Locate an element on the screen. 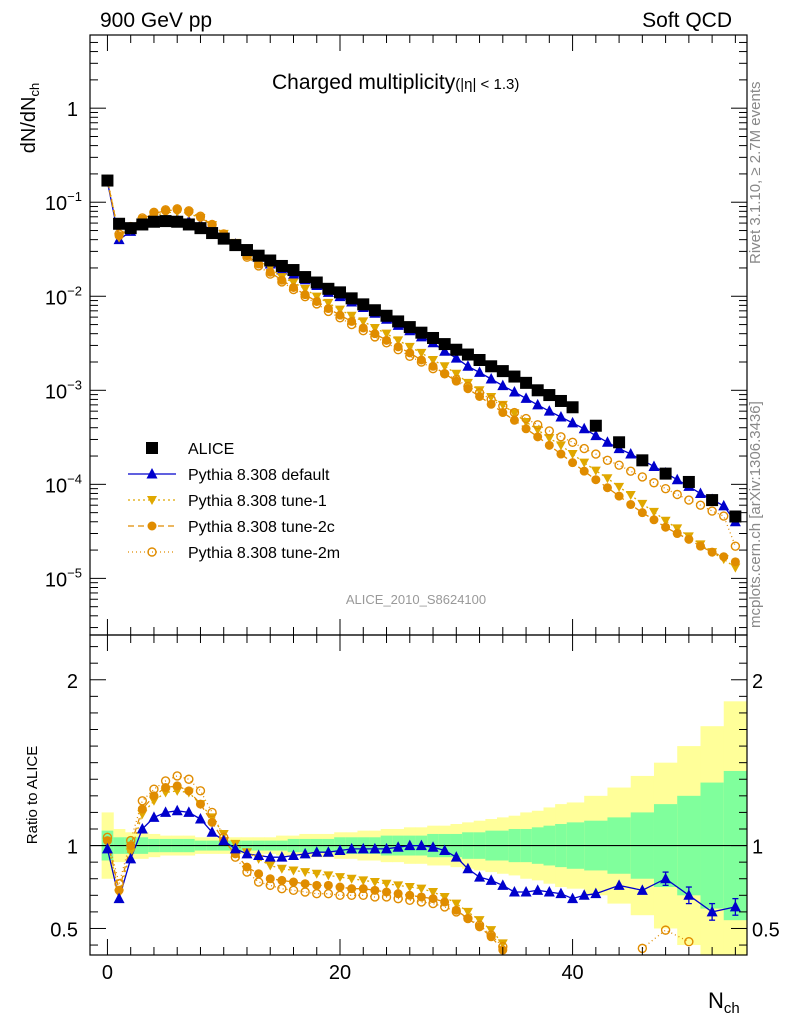 This screenshot has height=1024, width=786. ratio-series-tune1 is located at coordinates (305, 867).